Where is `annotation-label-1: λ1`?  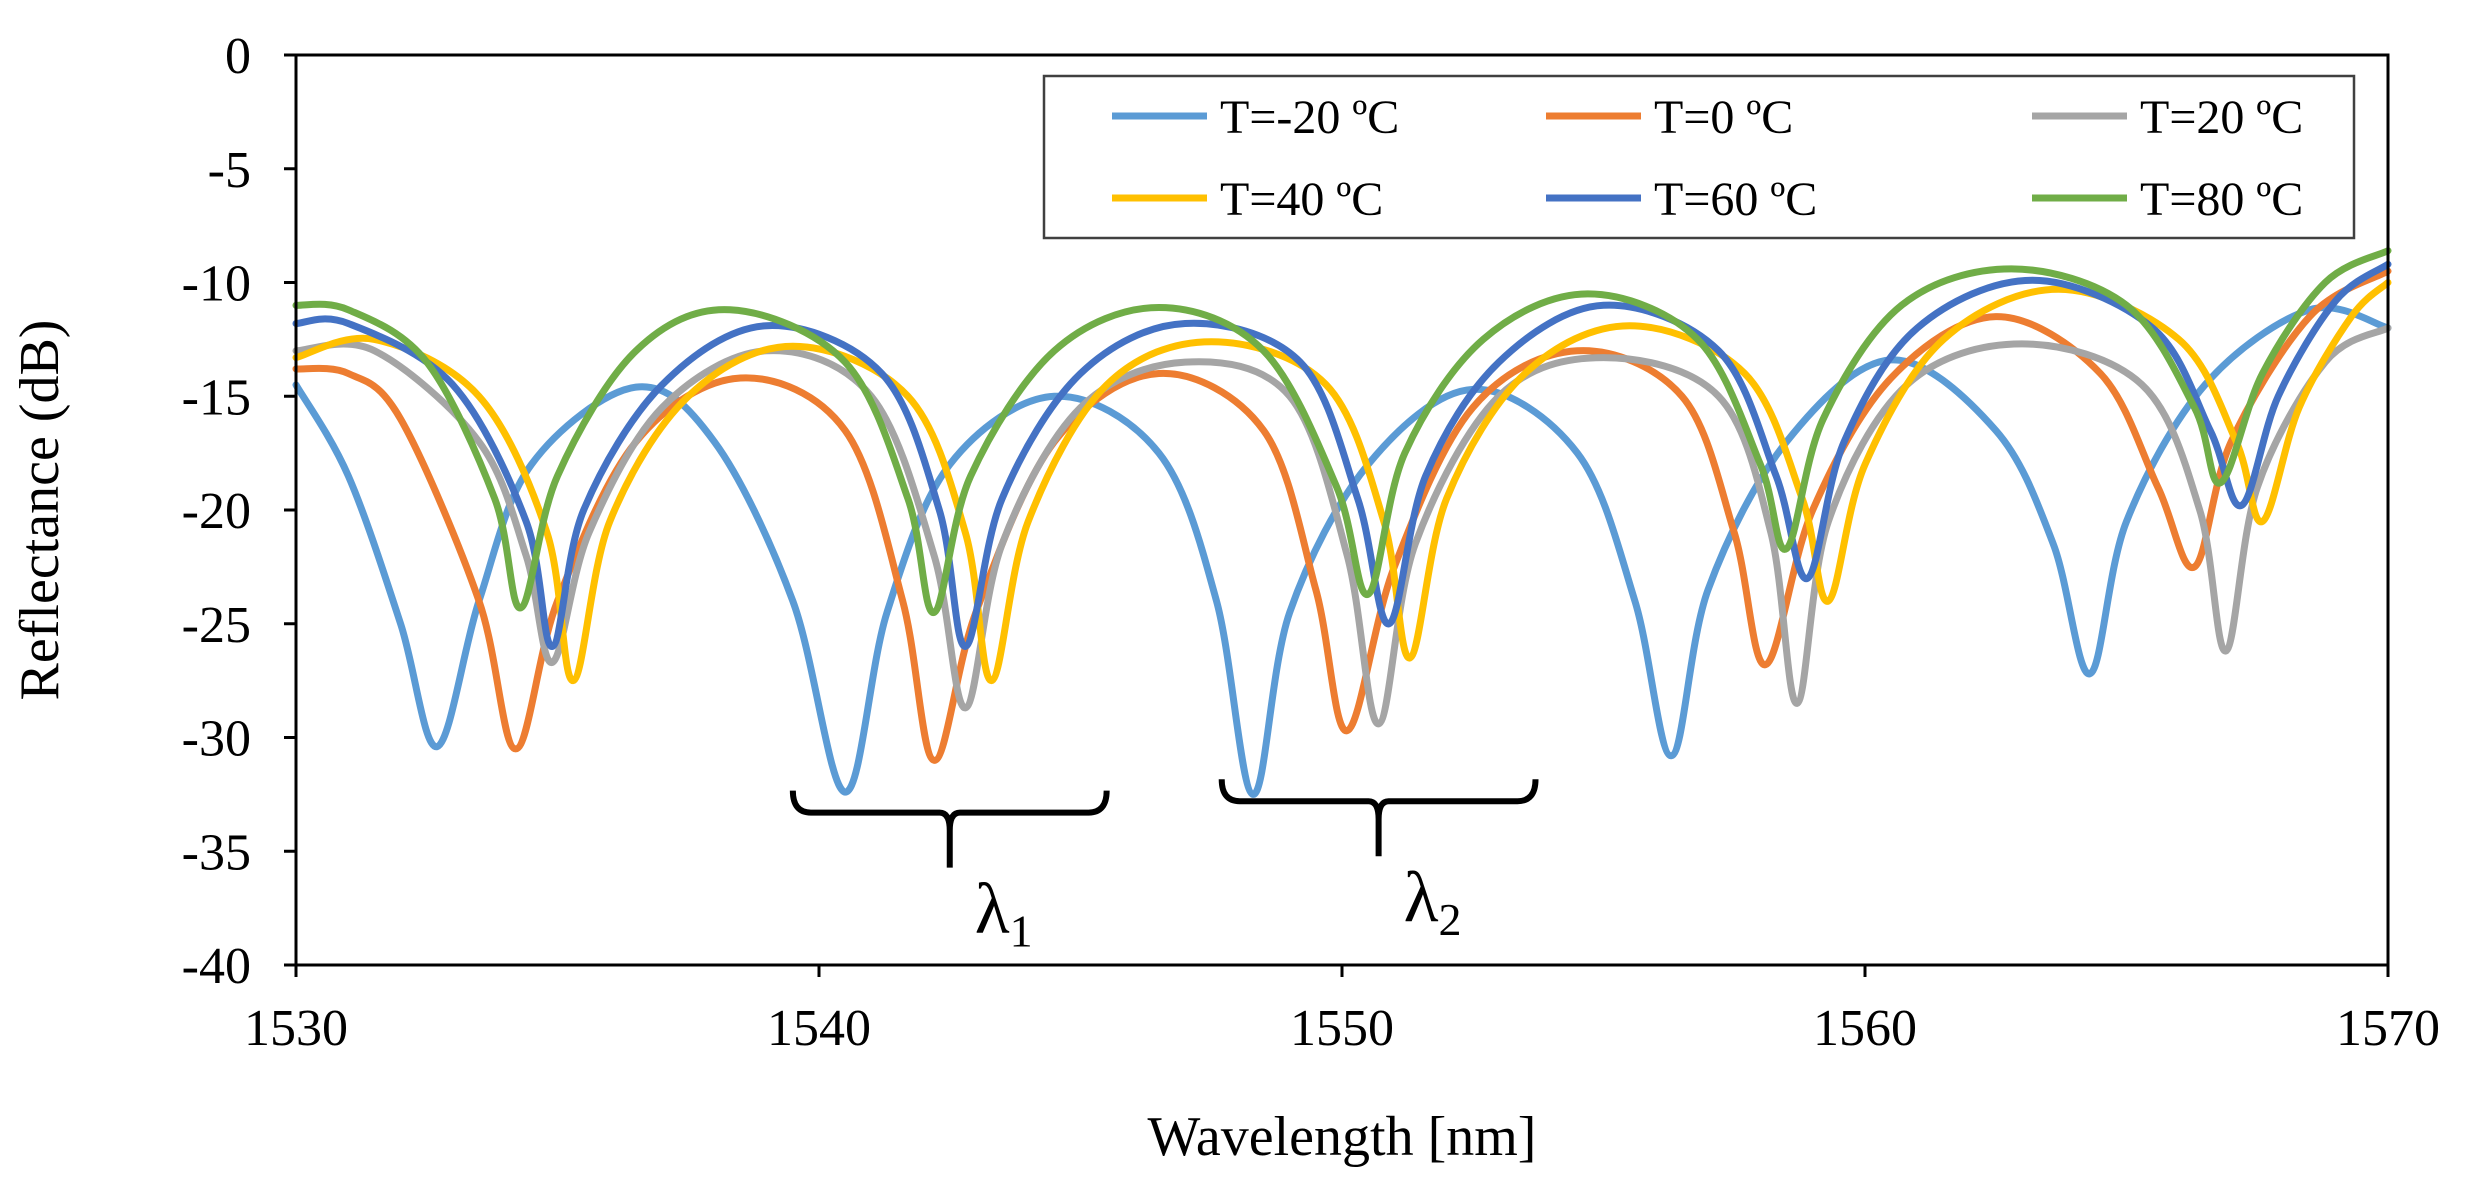 annotation-label-1: λ1 is located at coordinates (1004, 913).